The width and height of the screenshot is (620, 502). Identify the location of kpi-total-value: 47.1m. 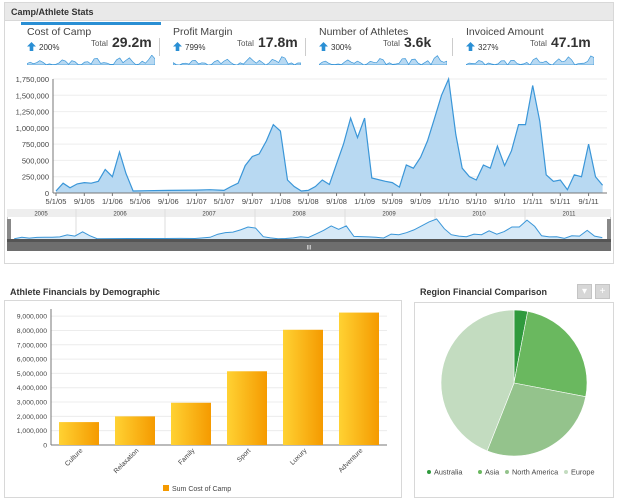
(571, 42).